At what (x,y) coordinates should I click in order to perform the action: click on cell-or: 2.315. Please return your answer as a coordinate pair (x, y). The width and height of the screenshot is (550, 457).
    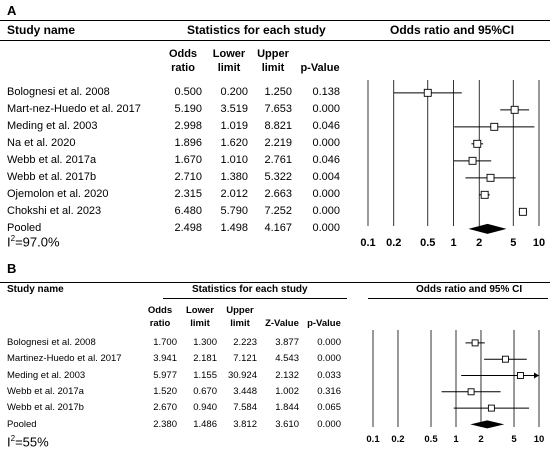
    Looking at the image, I should click on (188, 194).